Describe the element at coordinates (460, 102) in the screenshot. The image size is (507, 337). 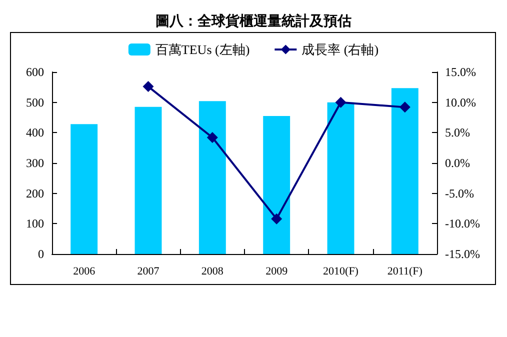
I see `y2-tick-label: 10.0%` at that location.